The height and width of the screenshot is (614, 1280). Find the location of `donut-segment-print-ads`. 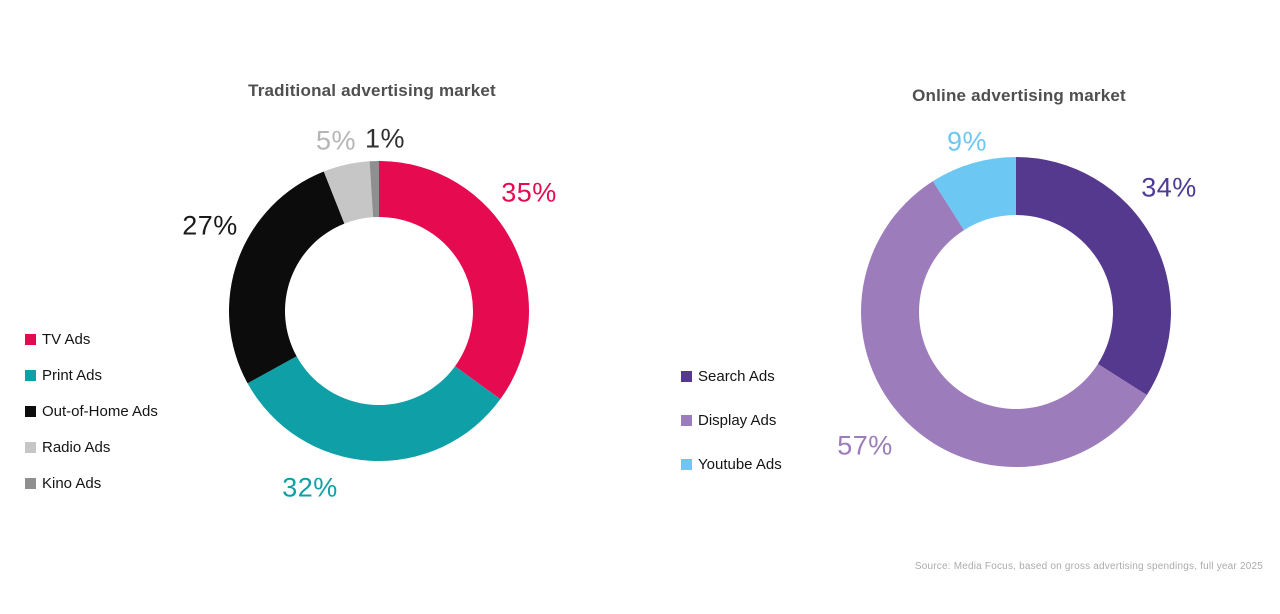

donut-segment-print-ads is located at coordinates (374, 408).